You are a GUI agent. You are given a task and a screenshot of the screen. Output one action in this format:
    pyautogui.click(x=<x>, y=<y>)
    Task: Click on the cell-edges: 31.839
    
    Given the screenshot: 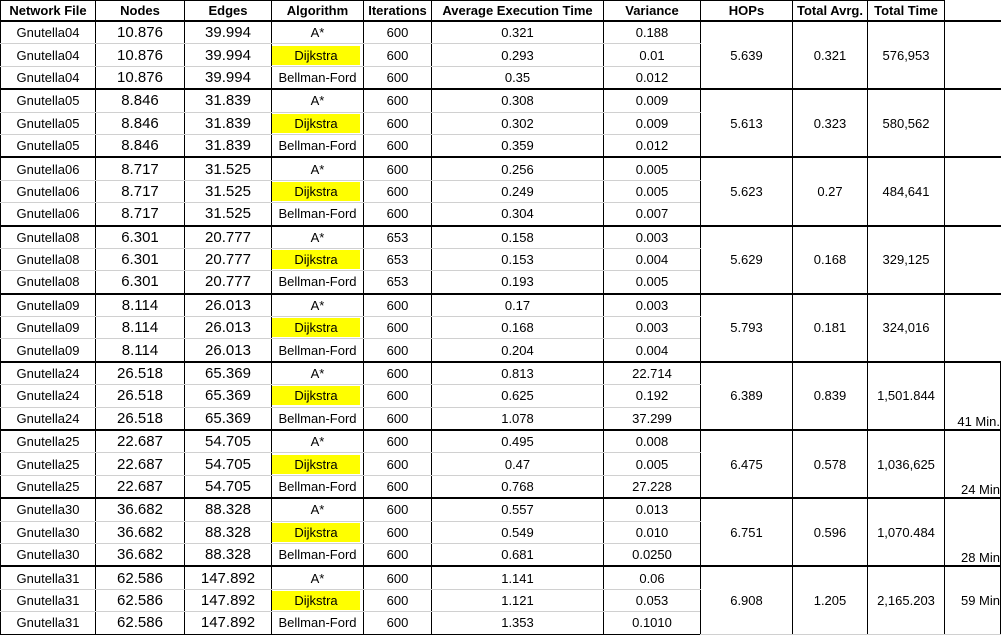 What is the action you would take?
    pyautogui.click(x=228, y=146)
    